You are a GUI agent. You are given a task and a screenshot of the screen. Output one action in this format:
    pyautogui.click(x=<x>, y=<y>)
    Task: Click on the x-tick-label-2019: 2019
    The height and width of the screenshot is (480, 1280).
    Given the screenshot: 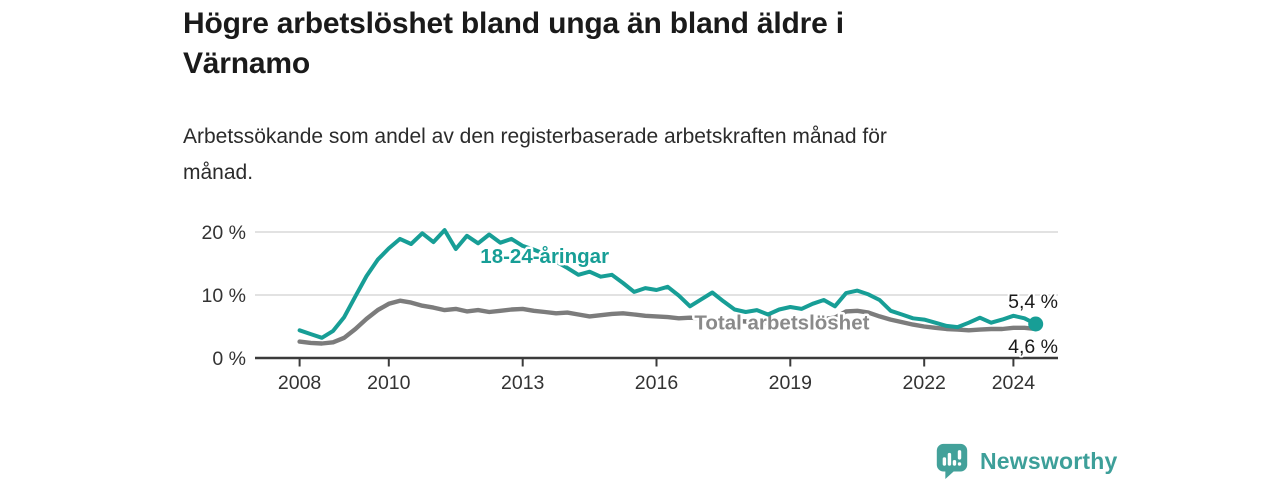 What is the action you would take?
    pyautogui.click(x=790, y=383)
    